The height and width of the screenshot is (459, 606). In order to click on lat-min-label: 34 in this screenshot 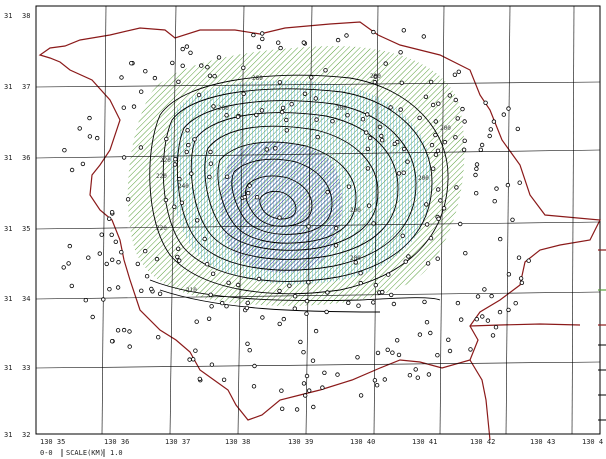, I will do `click(26, 299)`.